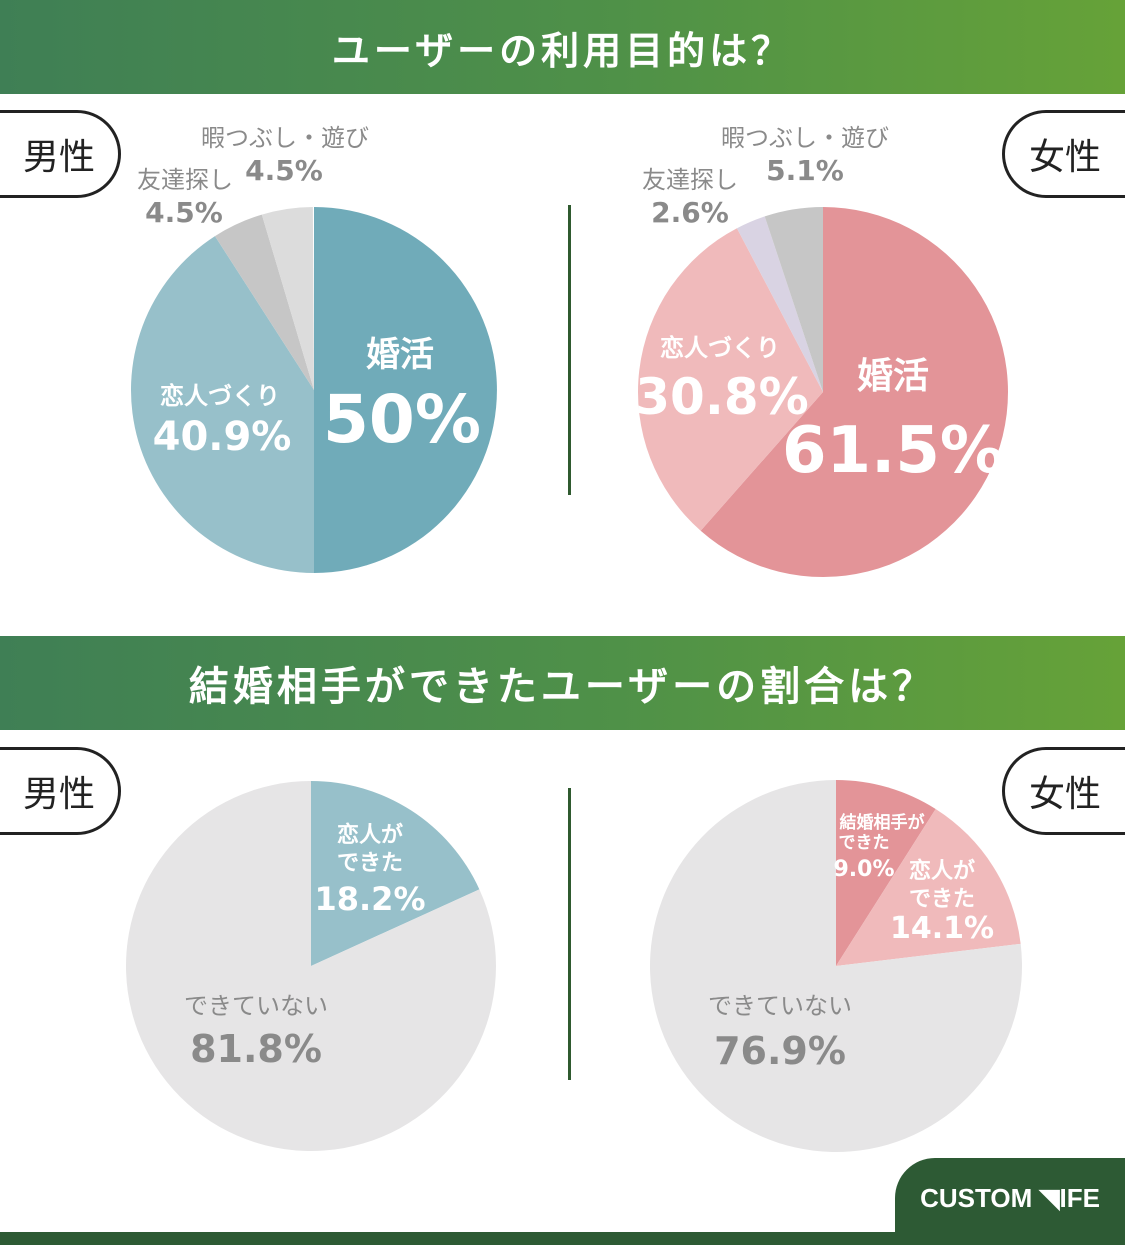 Image resolution: width=1125 pixels, height=1245 pixels. What do you see at coordinates (893, 451) in the screenshot?
I see `pie2-value-0: 61.5%` at bounding box center [893, 451].